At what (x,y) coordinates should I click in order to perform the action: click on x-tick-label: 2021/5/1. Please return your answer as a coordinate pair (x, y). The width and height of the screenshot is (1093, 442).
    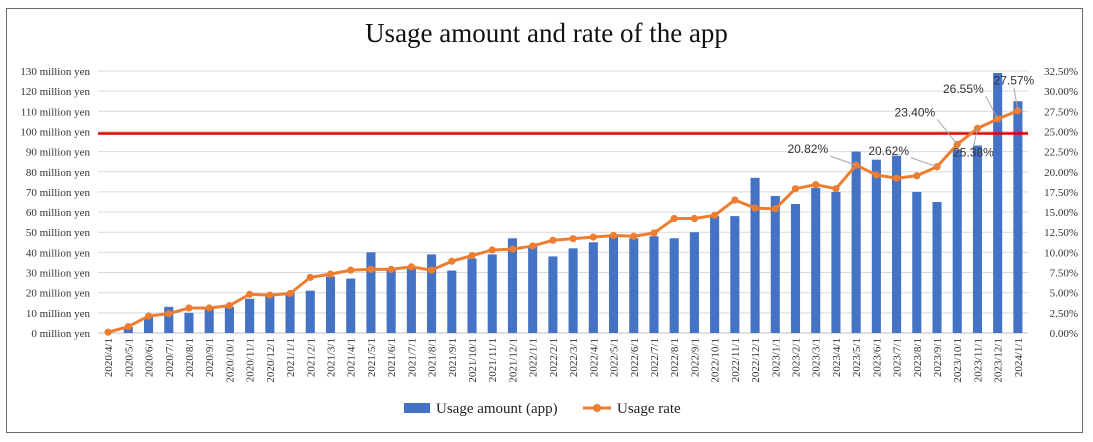
    Looking at the image, I should click on (372, 357).